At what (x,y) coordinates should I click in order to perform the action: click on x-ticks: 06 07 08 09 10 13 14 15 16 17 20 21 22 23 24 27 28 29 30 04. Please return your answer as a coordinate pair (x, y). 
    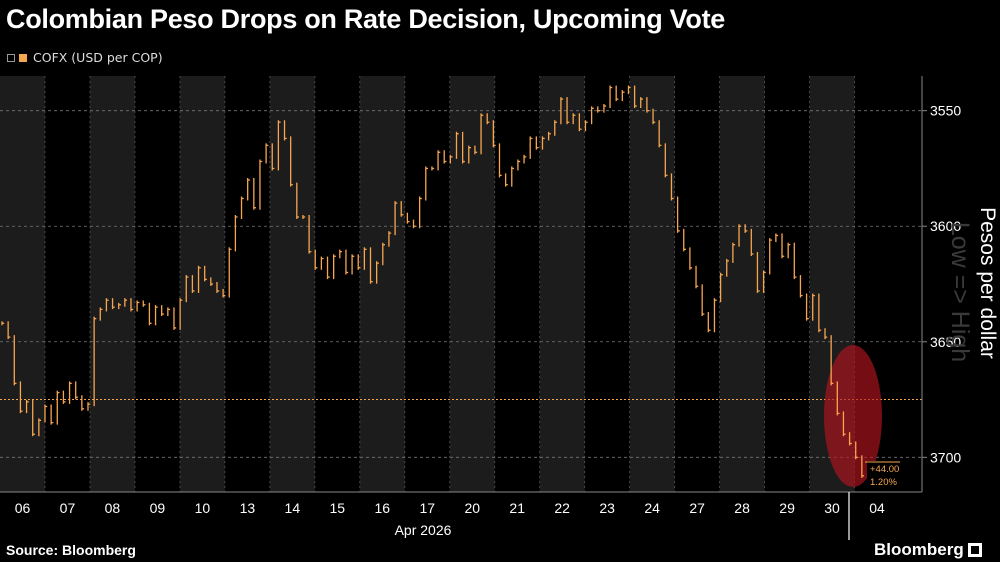
    Looking at the image, I should click on (450, 508).